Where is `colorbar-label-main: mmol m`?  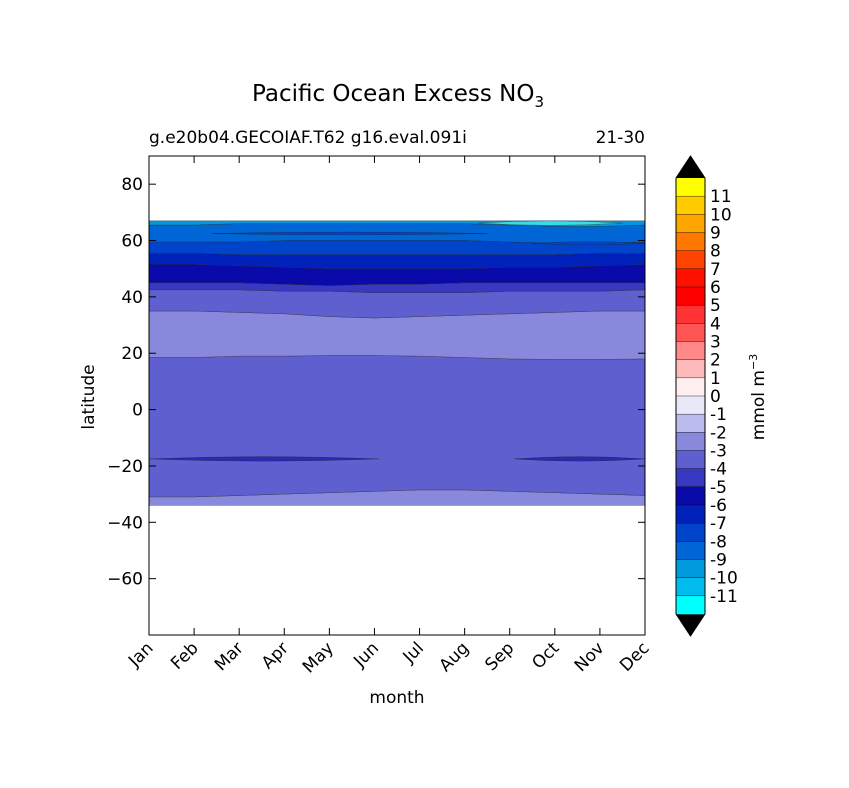 colorbar-label-main: mmol m is located at coordinates (759, 405).